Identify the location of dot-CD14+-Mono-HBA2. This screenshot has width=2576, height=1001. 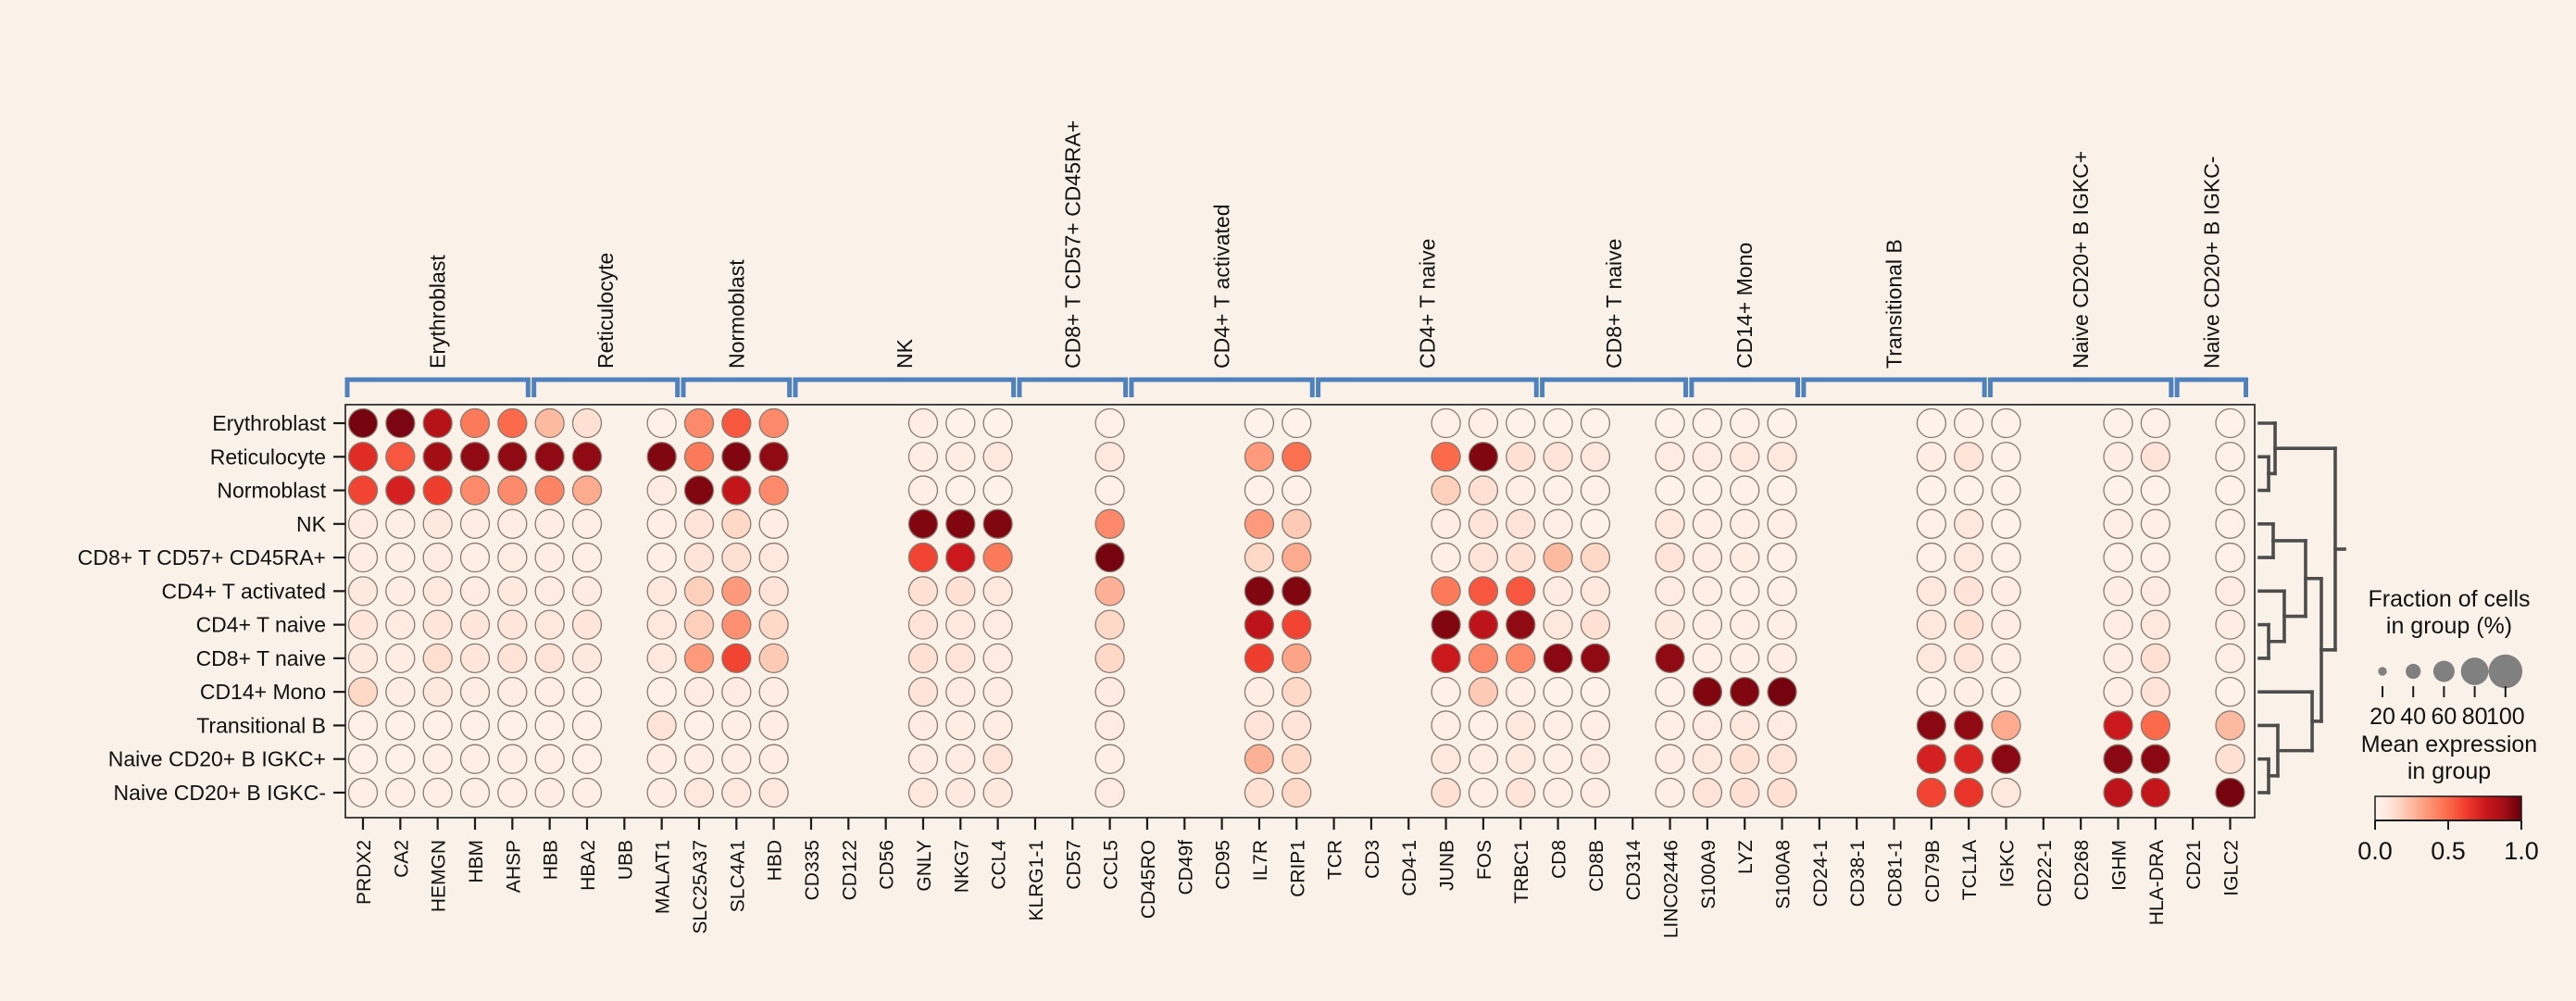
(587, 692).